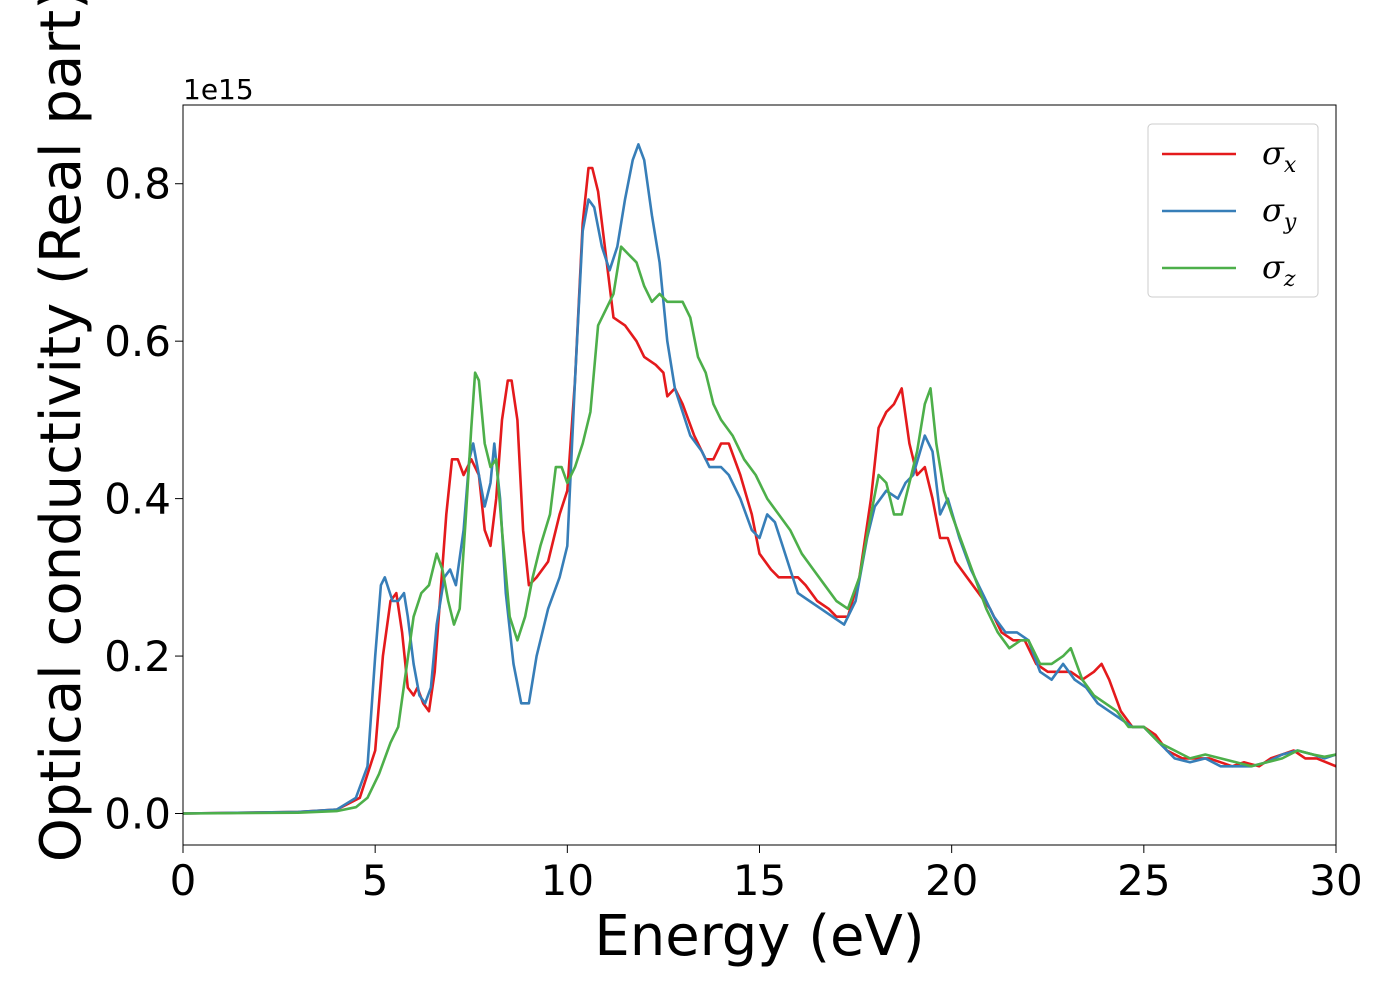 The height and width of the screenshot is (1000, 1400). What do you see at coordinates (1279, 213) in the screenshot?
I see `legend-label-y: σy` at bounding box center [1279, 213].